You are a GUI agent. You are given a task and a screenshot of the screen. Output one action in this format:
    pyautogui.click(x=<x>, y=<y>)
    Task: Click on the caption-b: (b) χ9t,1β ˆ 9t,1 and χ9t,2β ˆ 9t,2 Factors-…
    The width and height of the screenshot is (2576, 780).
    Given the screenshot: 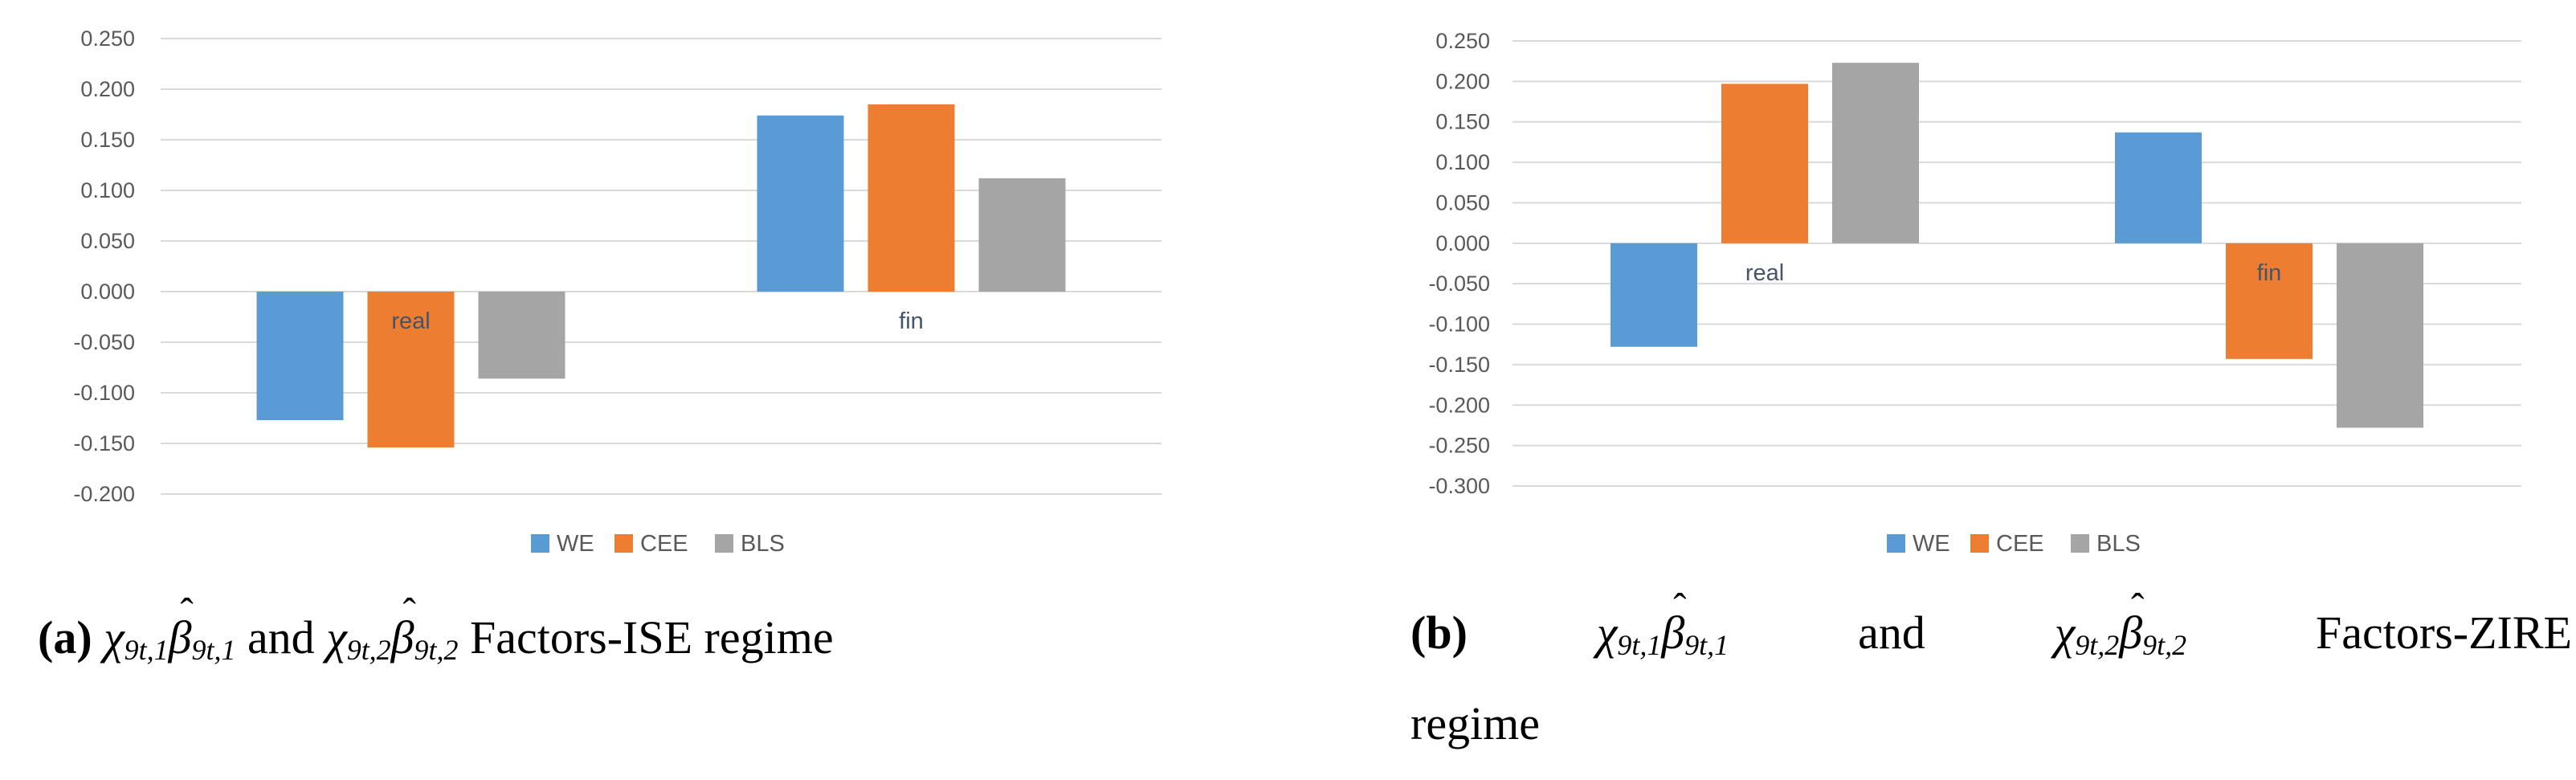 What is the action you would take?
    pyautogui.click(x=1991, y=670)
    